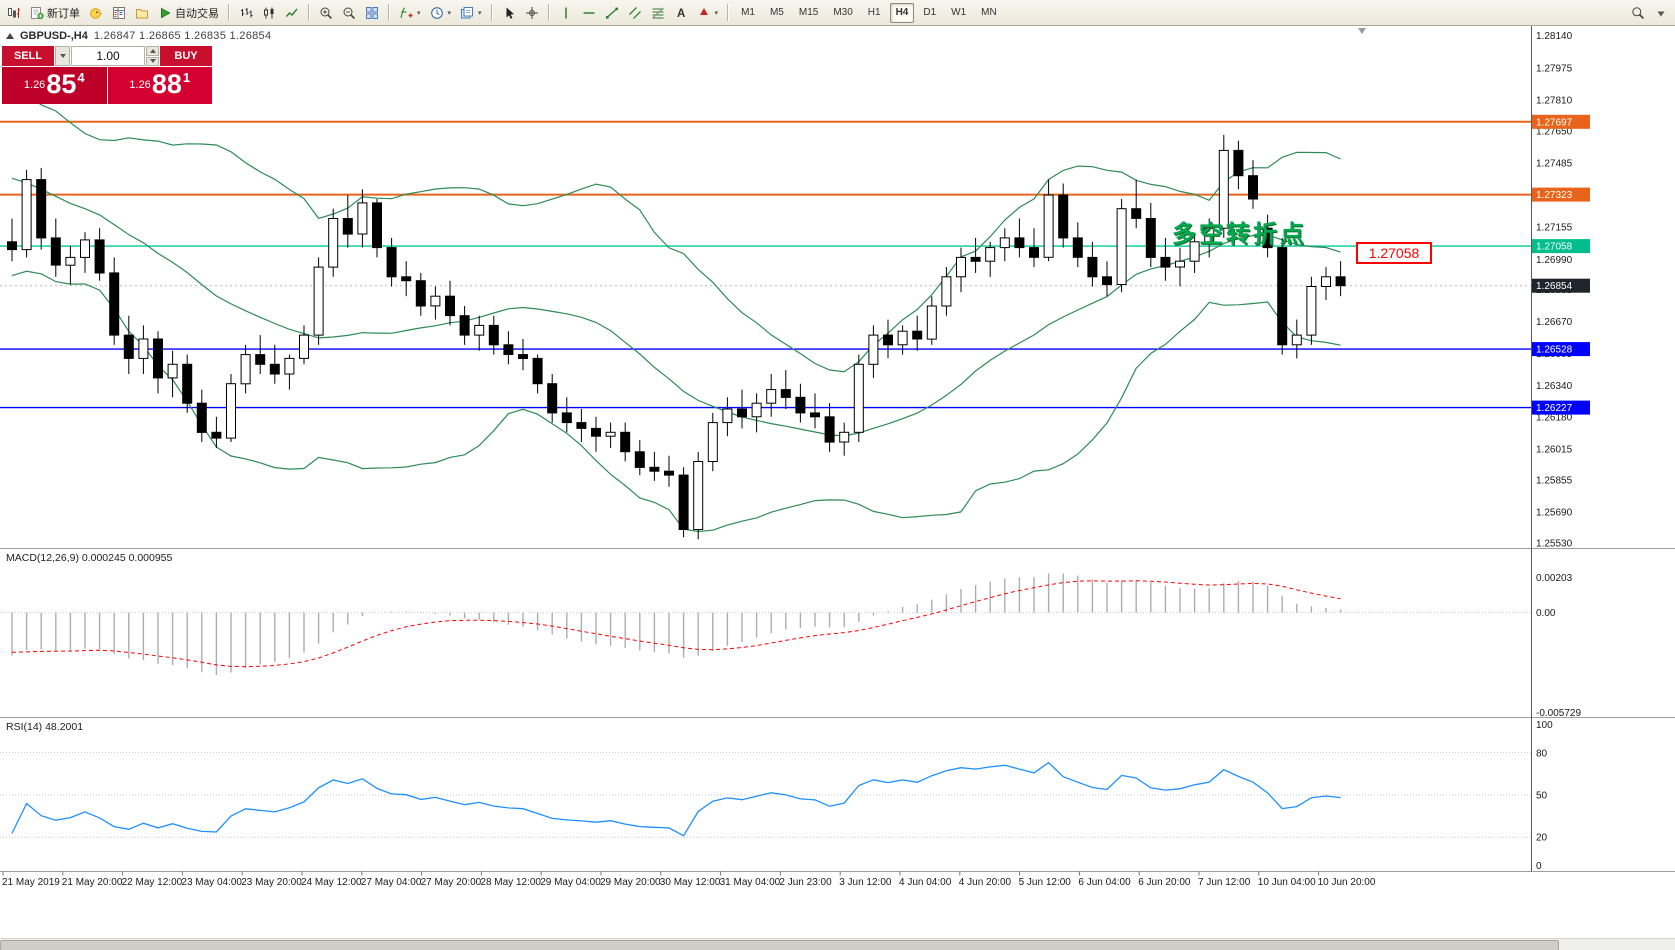 This screenshot has width=1675, height=950. Describe the element at coordinates (1554, 322) in the screenshot. I see `price-tick-label: 1.26670` at that location.